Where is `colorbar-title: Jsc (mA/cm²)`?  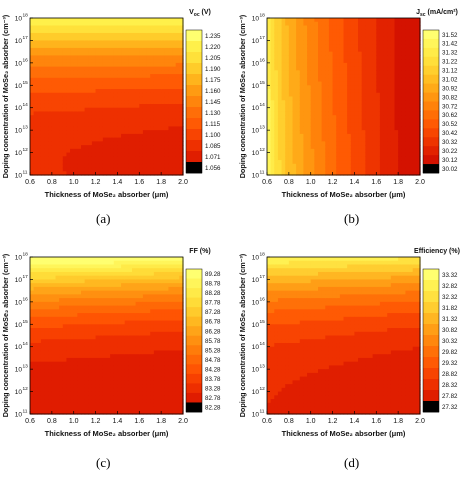 colorbar-title: Jsc (mA/cm²) is located at coordinates (437, 13).